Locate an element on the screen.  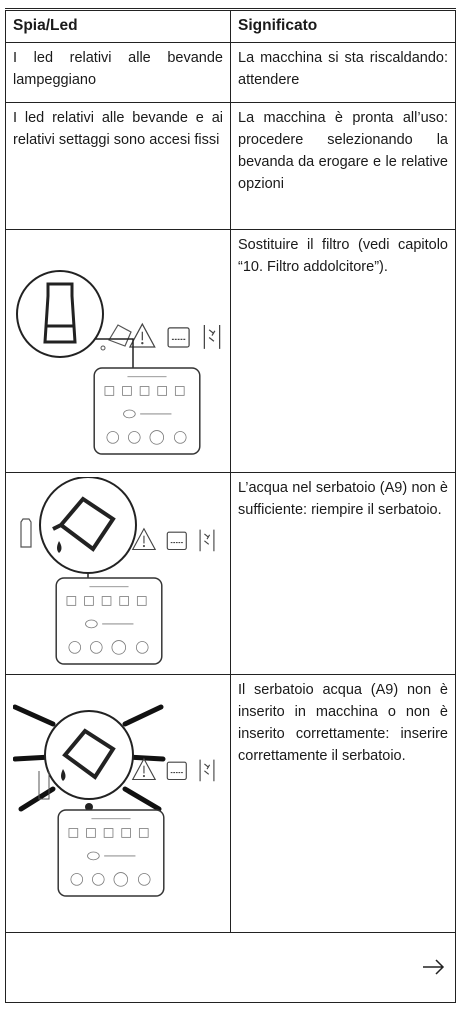
header-cell: Spia/Led is located at coordinates (118, 26).